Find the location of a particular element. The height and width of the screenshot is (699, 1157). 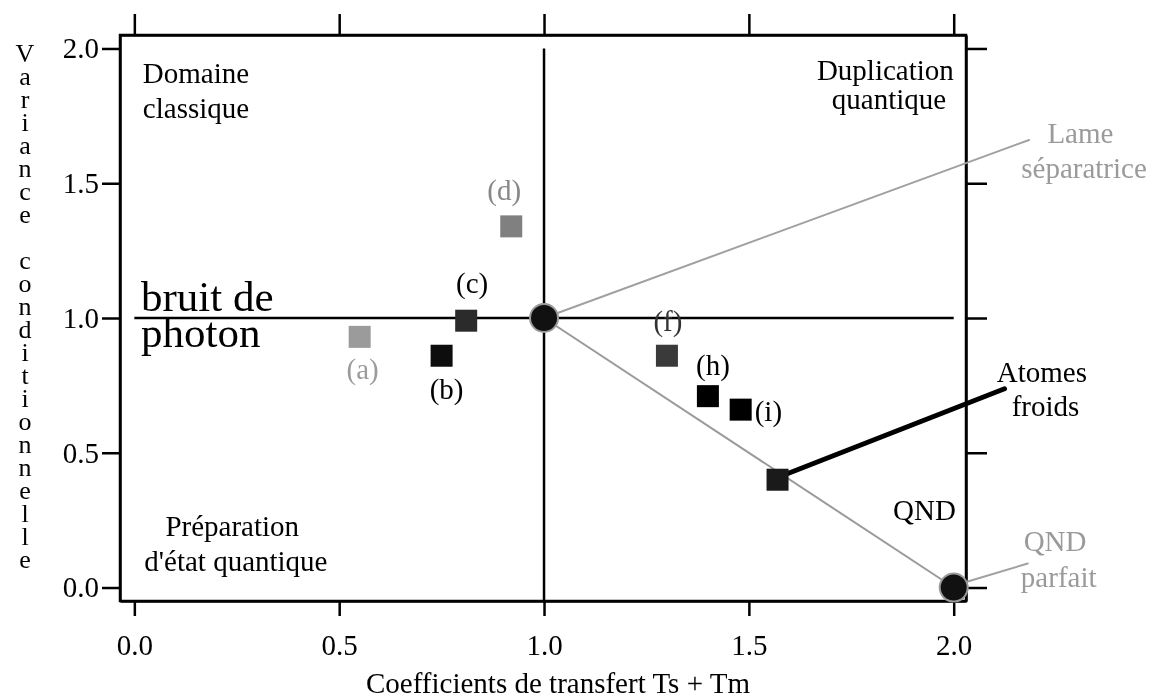

annotation: (c) is located at coordinates (472, 283).